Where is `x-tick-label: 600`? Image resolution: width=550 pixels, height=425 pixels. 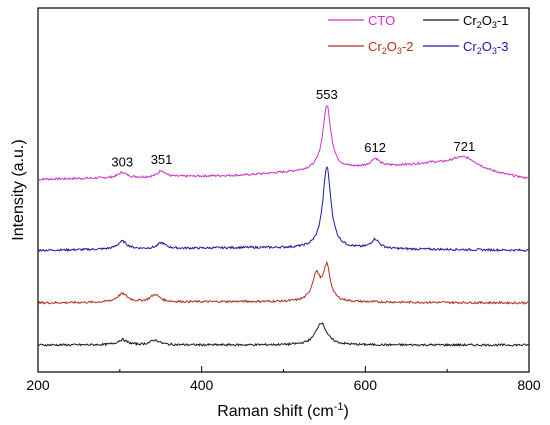
x-tick-label: 600 is located at coordinates (366, 385).